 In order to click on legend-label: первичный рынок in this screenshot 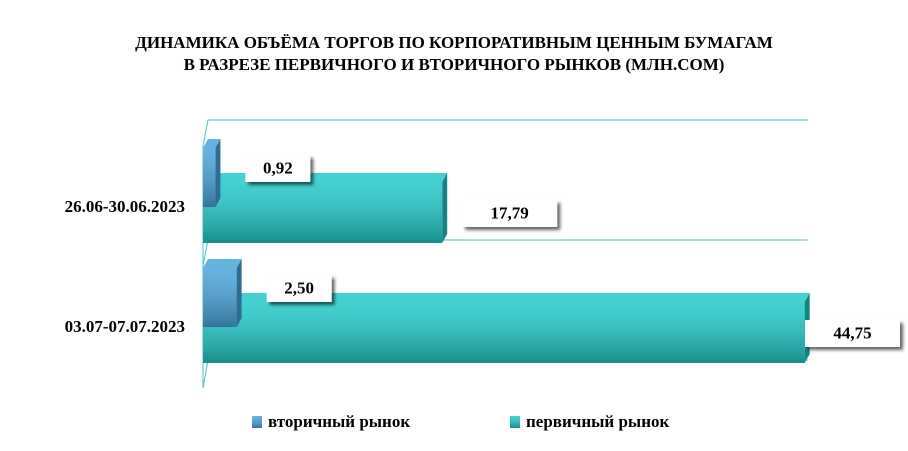, I will do `click(597, 421)`.